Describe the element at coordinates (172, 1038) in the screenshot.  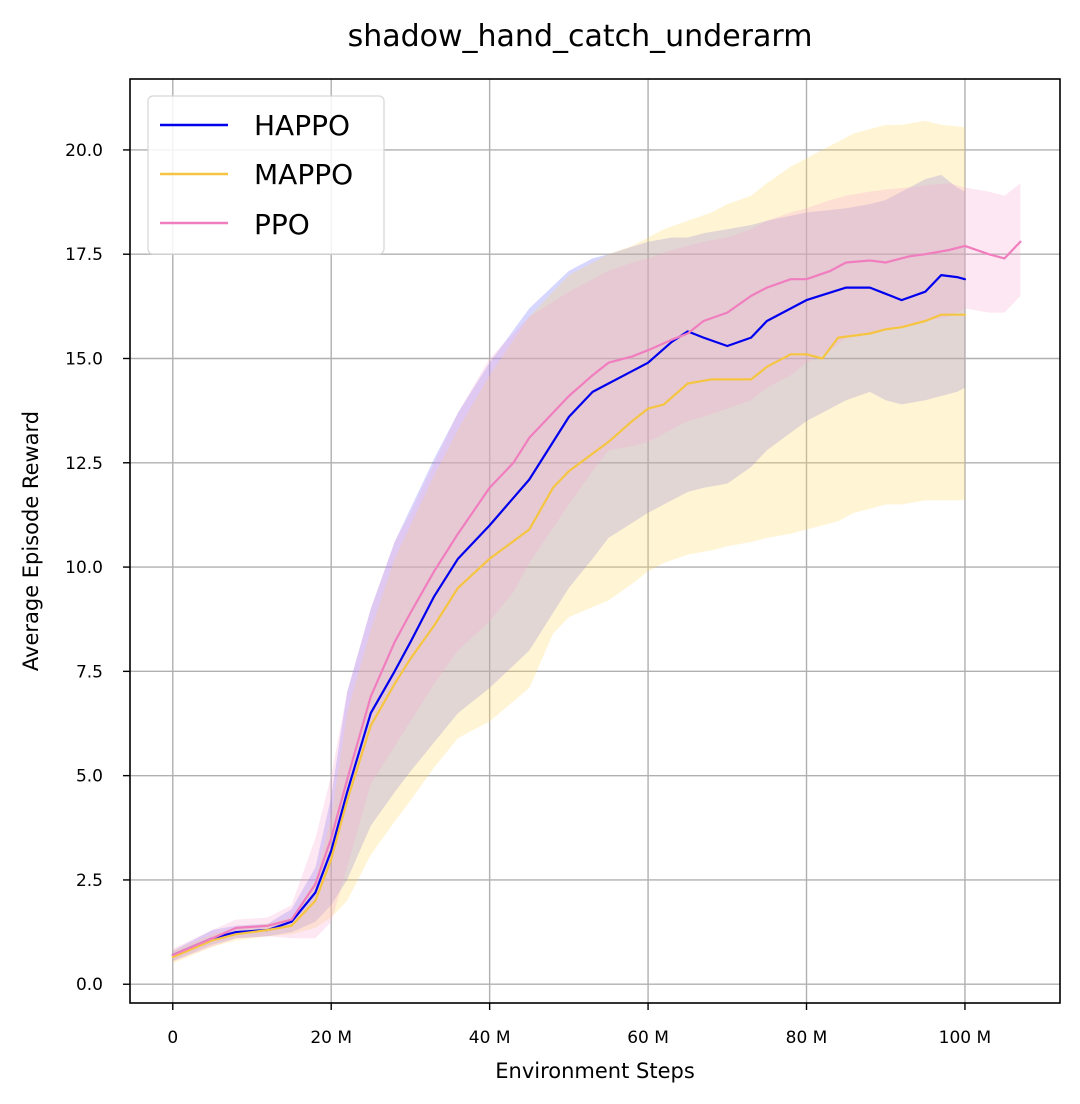
I see `x-tick-label: 0` at that location.